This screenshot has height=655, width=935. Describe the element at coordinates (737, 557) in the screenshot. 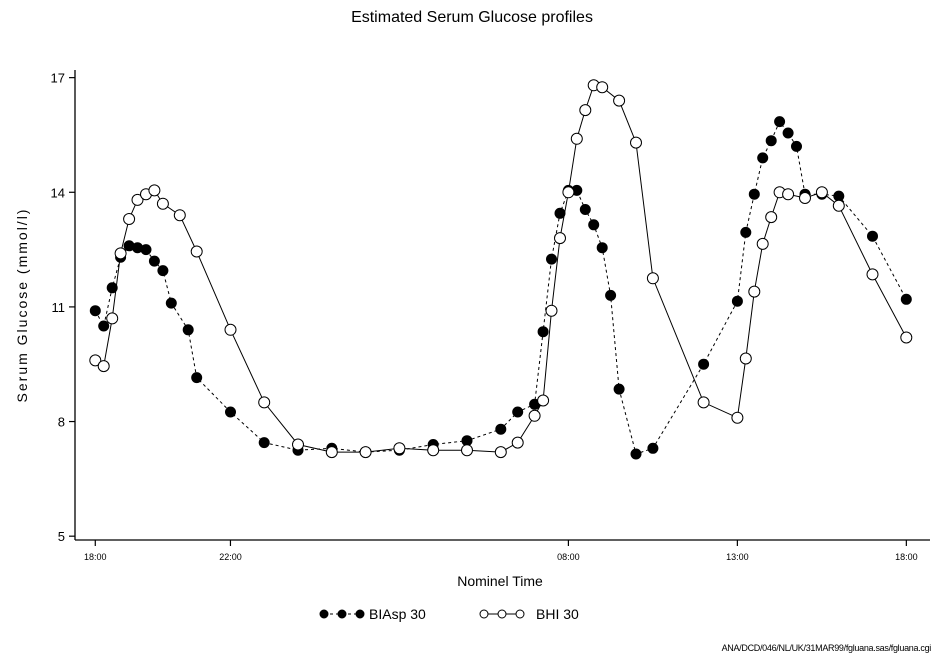

I see `x-tick-label: 13:00` at that location.